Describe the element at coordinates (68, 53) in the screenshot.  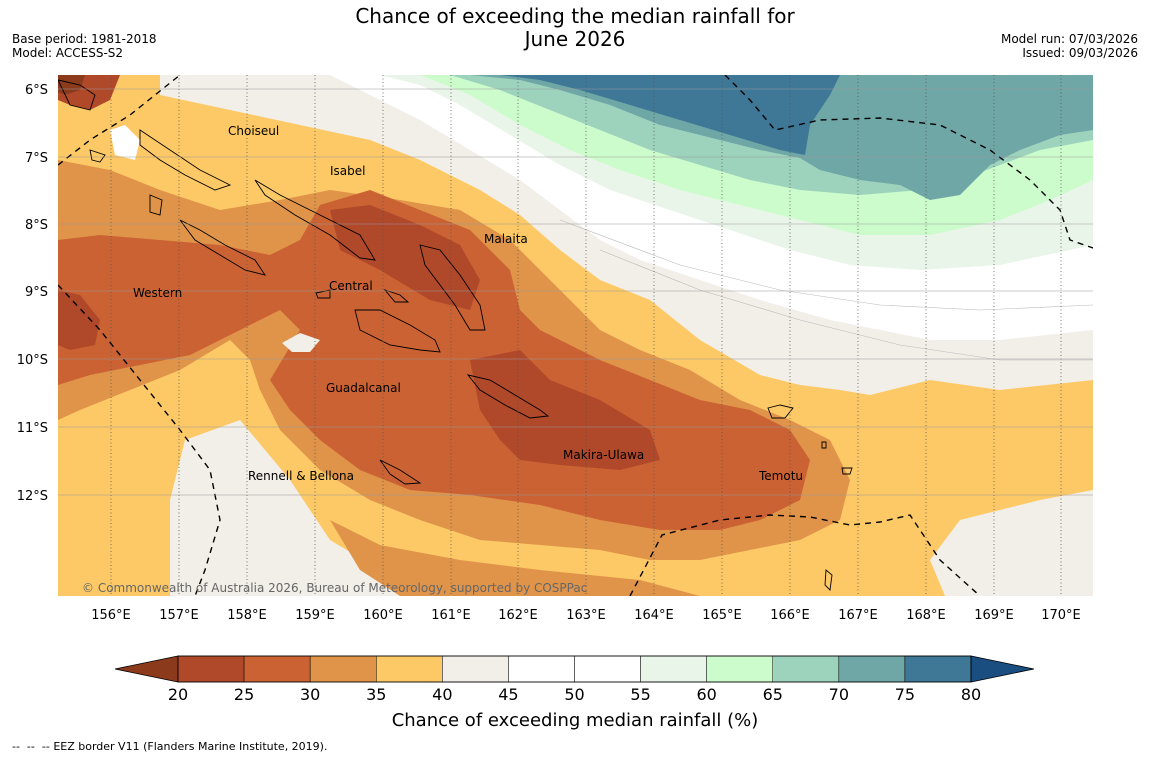
I see `model-name: Model: ACCESS-S2` at that location.